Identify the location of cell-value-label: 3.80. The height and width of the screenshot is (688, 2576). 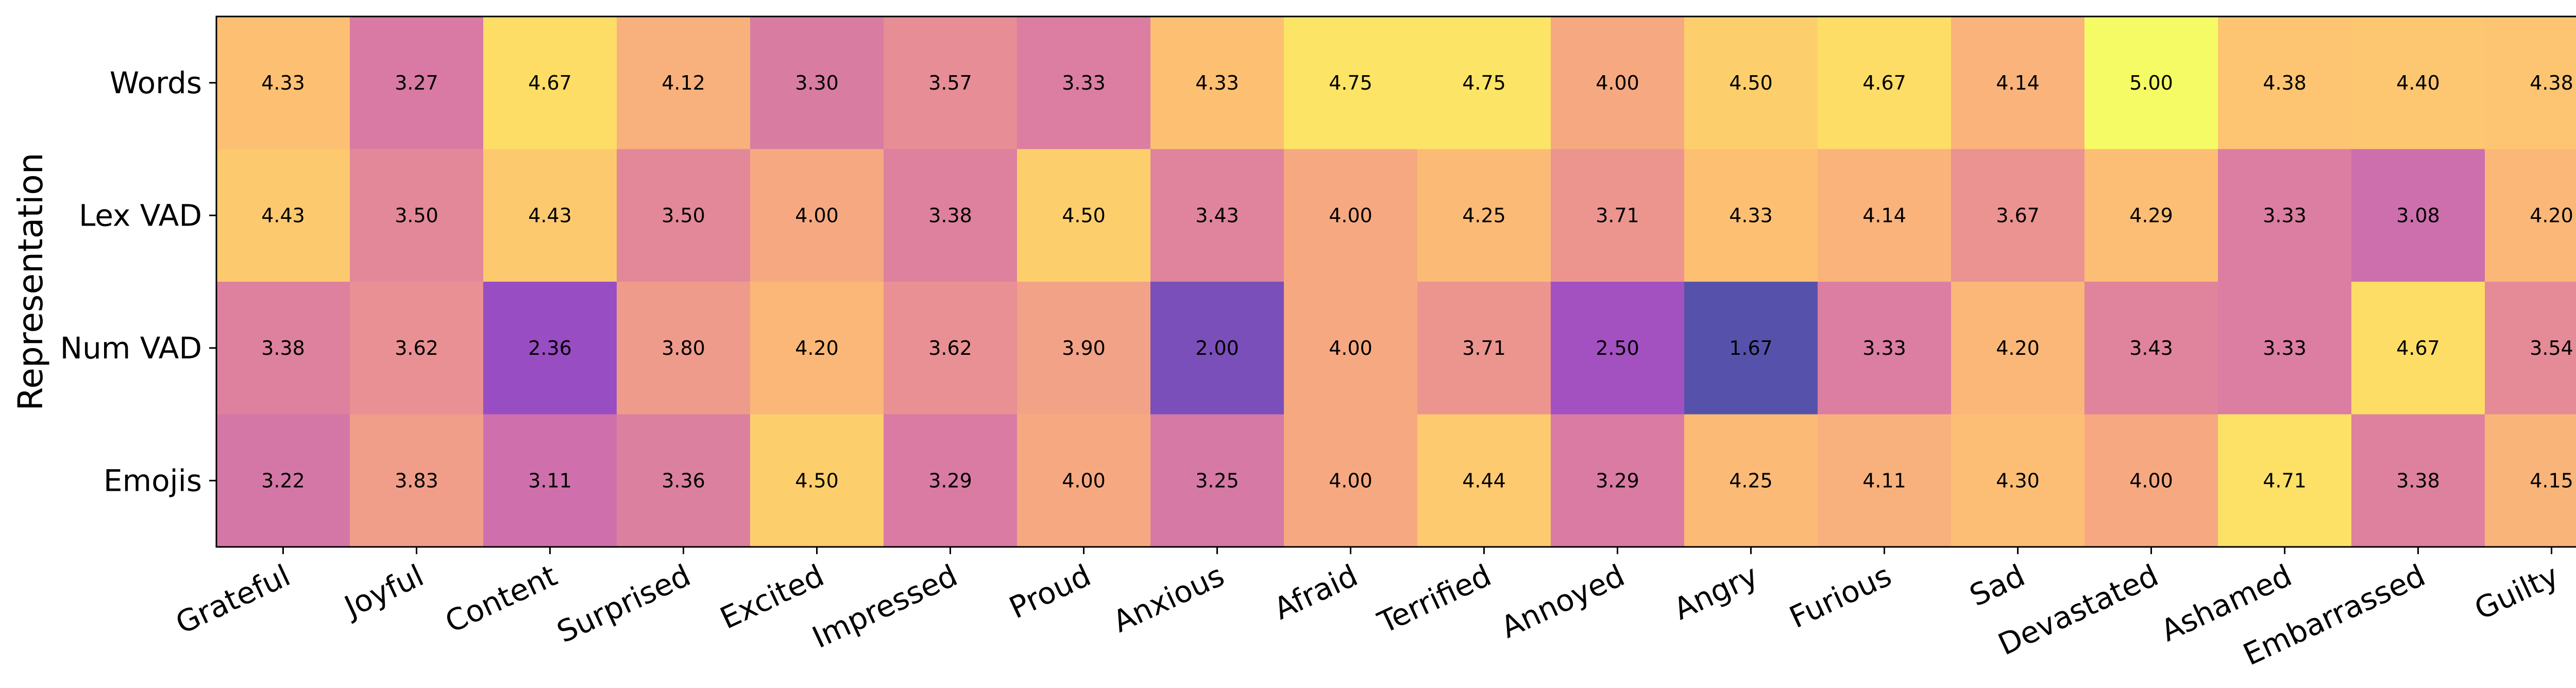
(683, 348).